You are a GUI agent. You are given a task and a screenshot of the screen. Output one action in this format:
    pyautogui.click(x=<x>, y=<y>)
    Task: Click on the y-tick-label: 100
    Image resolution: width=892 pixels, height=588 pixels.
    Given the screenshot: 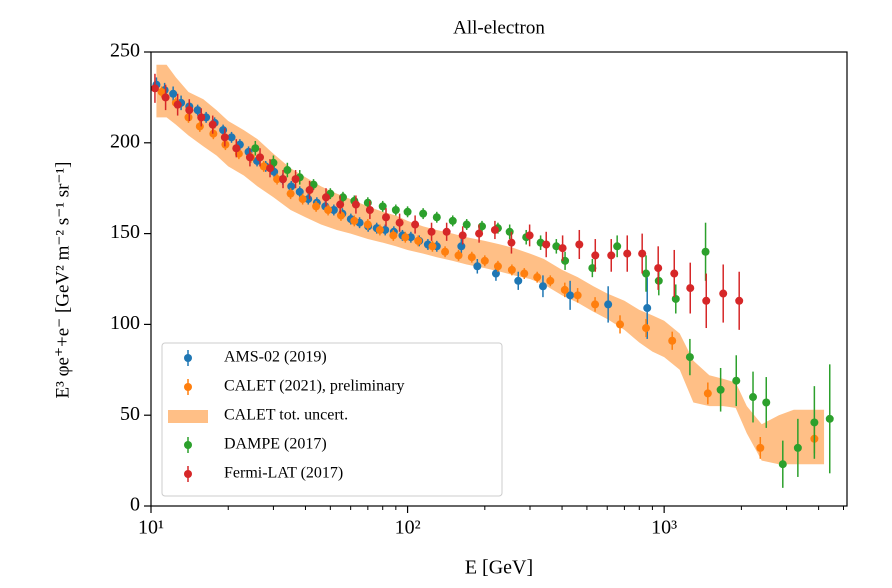 What is the action you would take?
    pyautogui.click(x=125, y=323)
    